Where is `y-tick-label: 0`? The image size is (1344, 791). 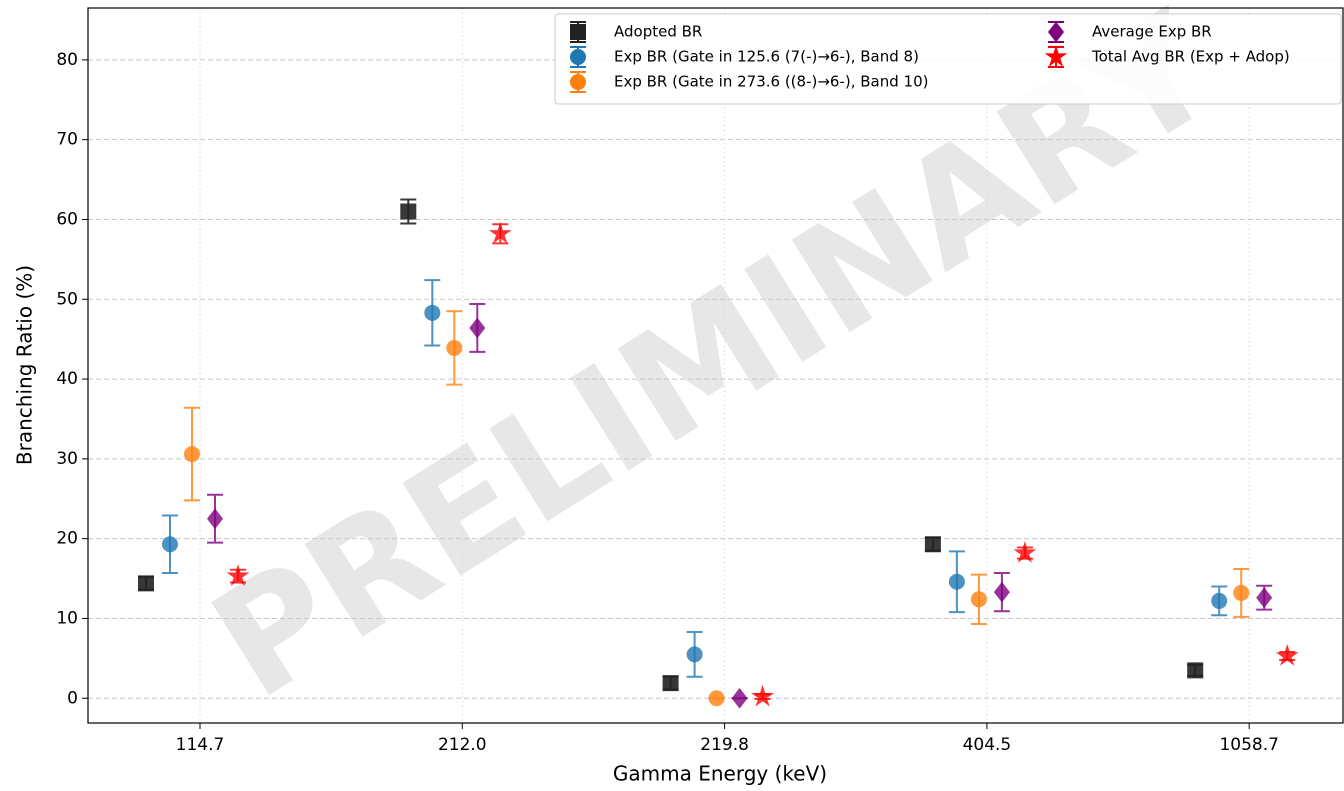 y-tick-label: 0 is located at coordinates (72, 698).